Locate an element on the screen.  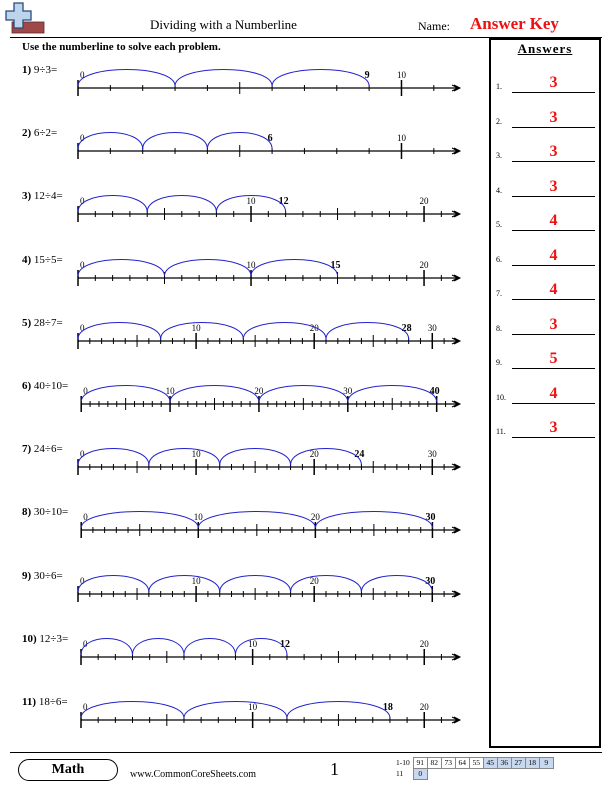
dividend-label: 40 is located at coordinates (435, 391).